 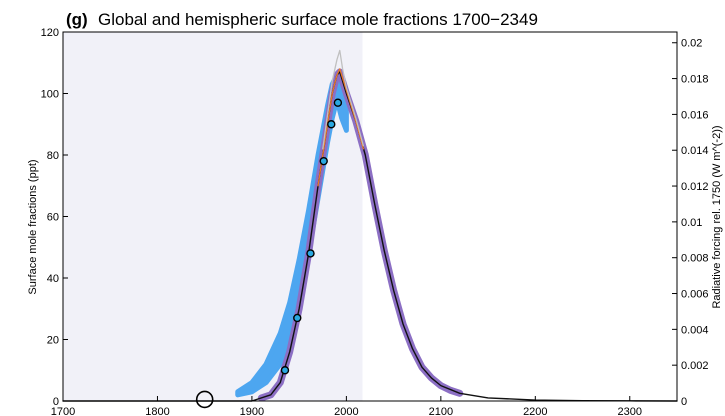 What do you see at coordinates (441, 411) in the screenshot?
I see `x-tick-label-4: 2100` at bounding box center [441, 411].